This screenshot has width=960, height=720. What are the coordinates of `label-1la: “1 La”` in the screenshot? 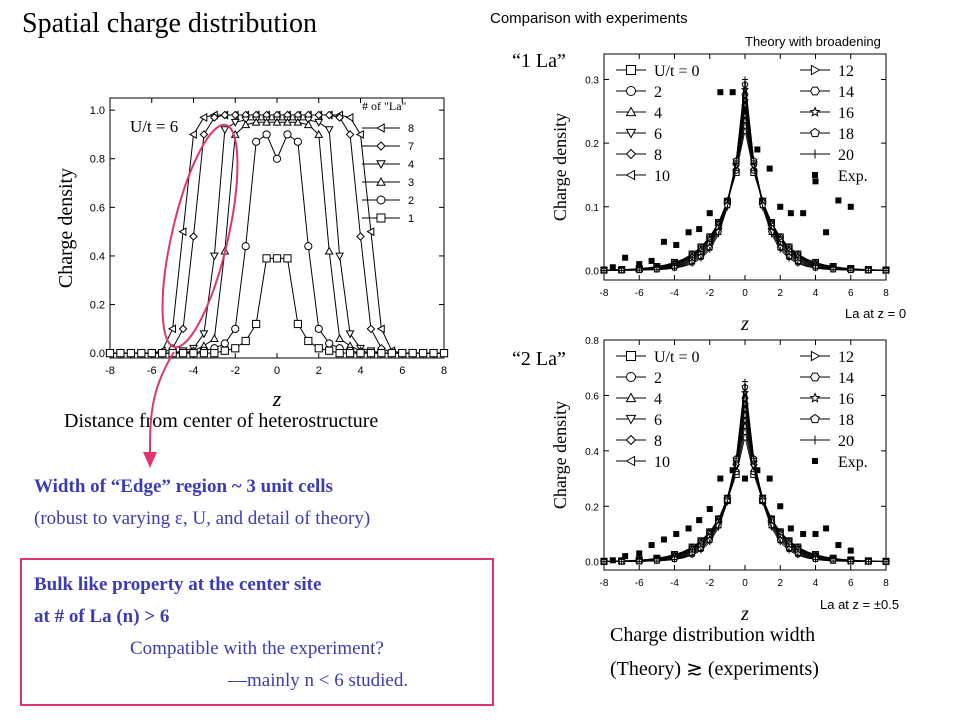 It's located at (539, 61).